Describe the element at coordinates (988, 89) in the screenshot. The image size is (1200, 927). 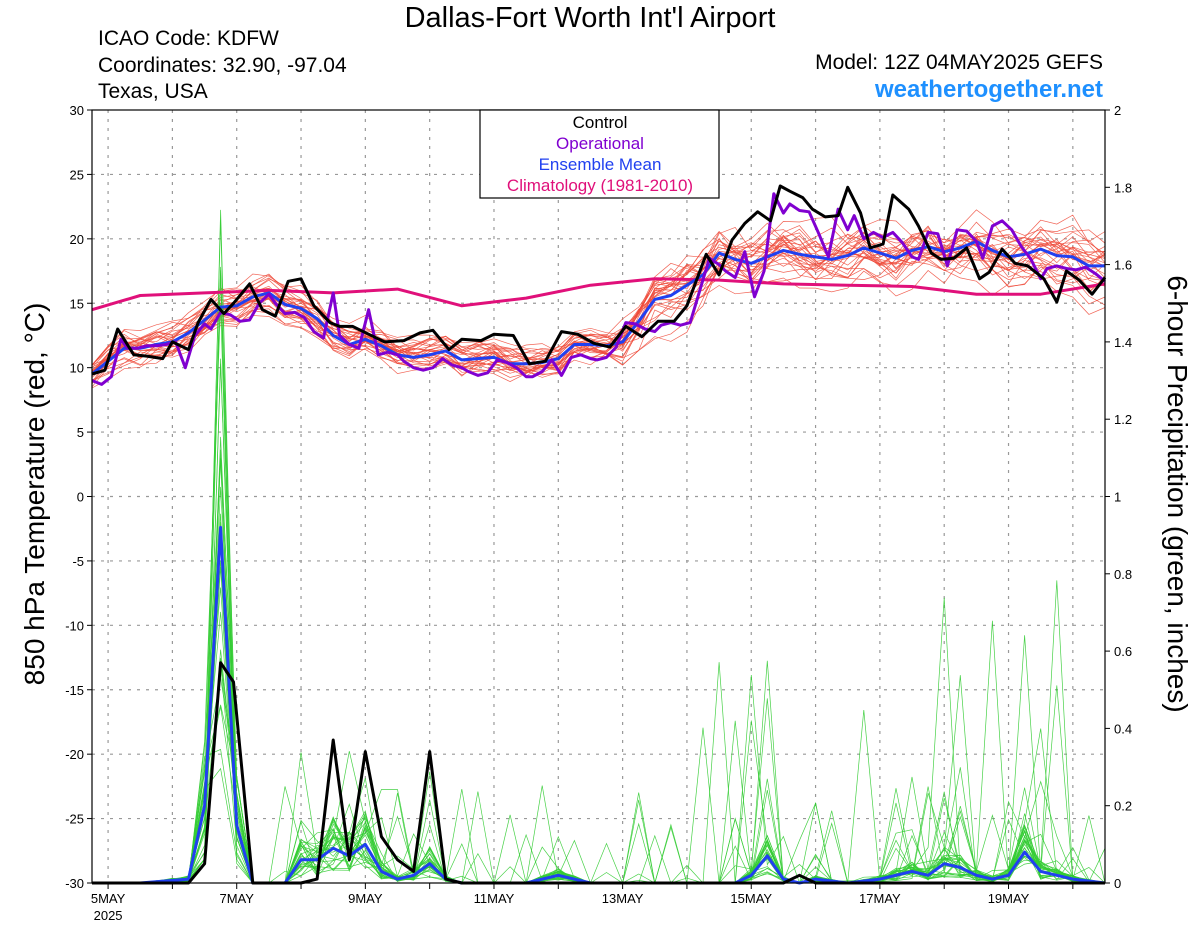
I see `website-logo: weathertogether.net` at that location.